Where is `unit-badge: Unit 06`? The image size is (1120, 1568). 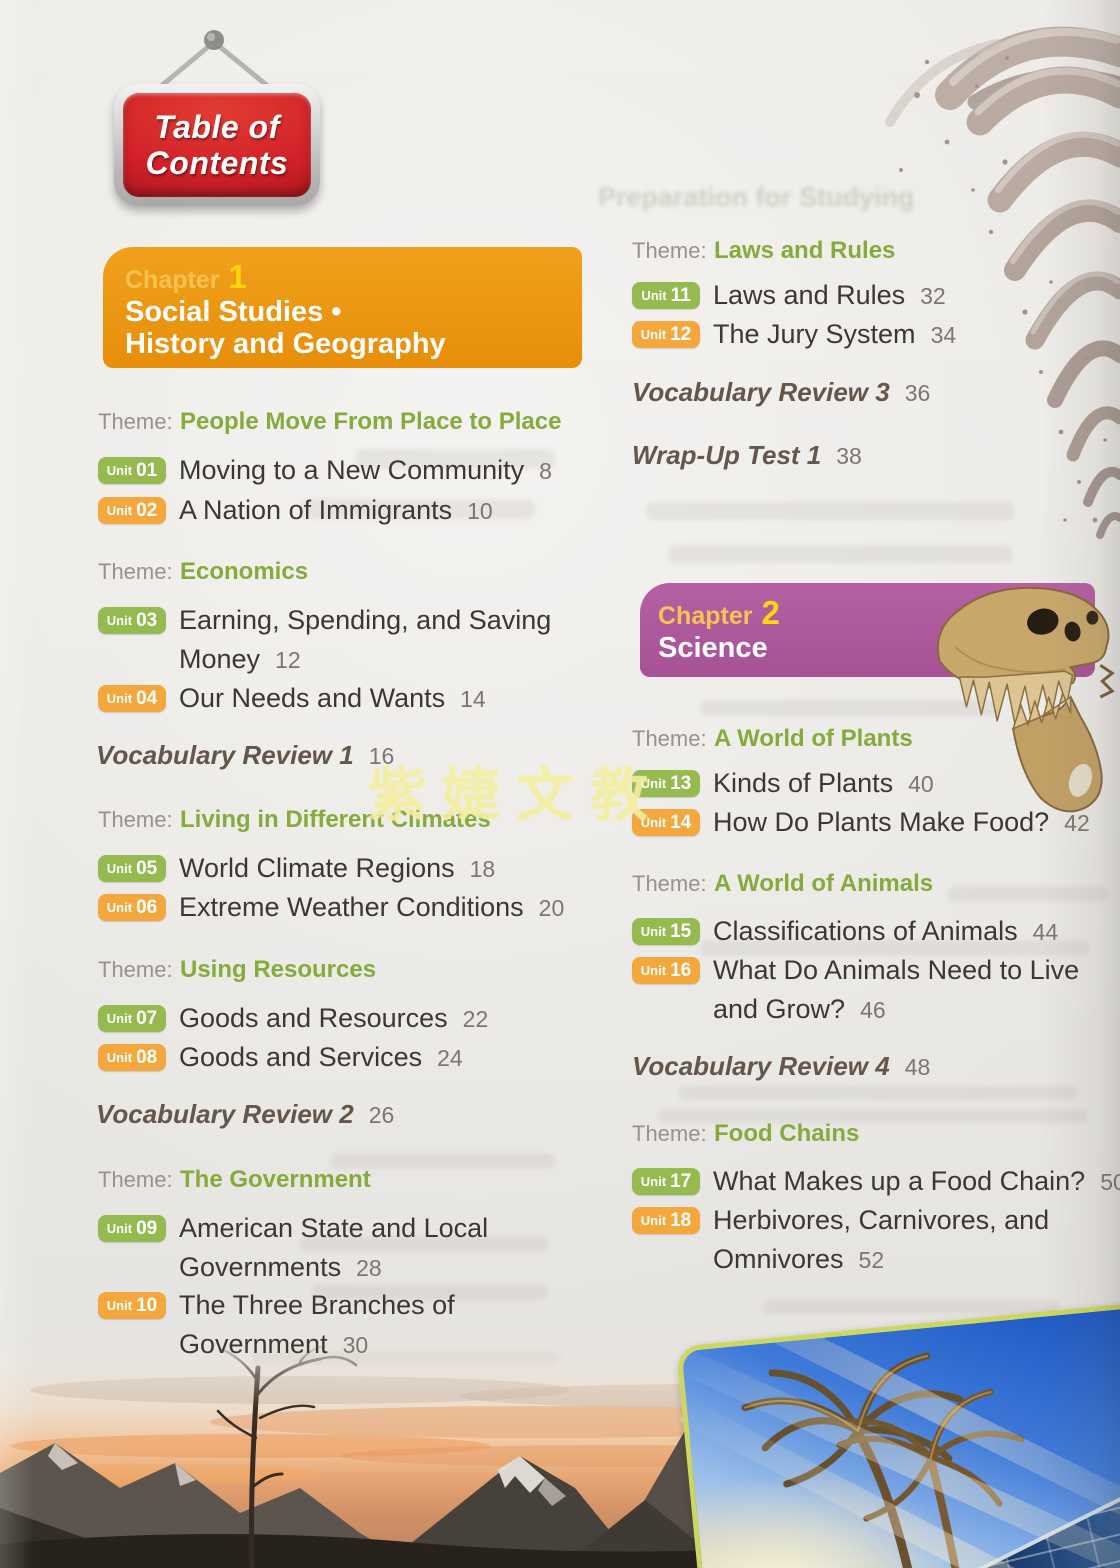 unit-badge: Unit 06 is located at coordinates (132, 907).